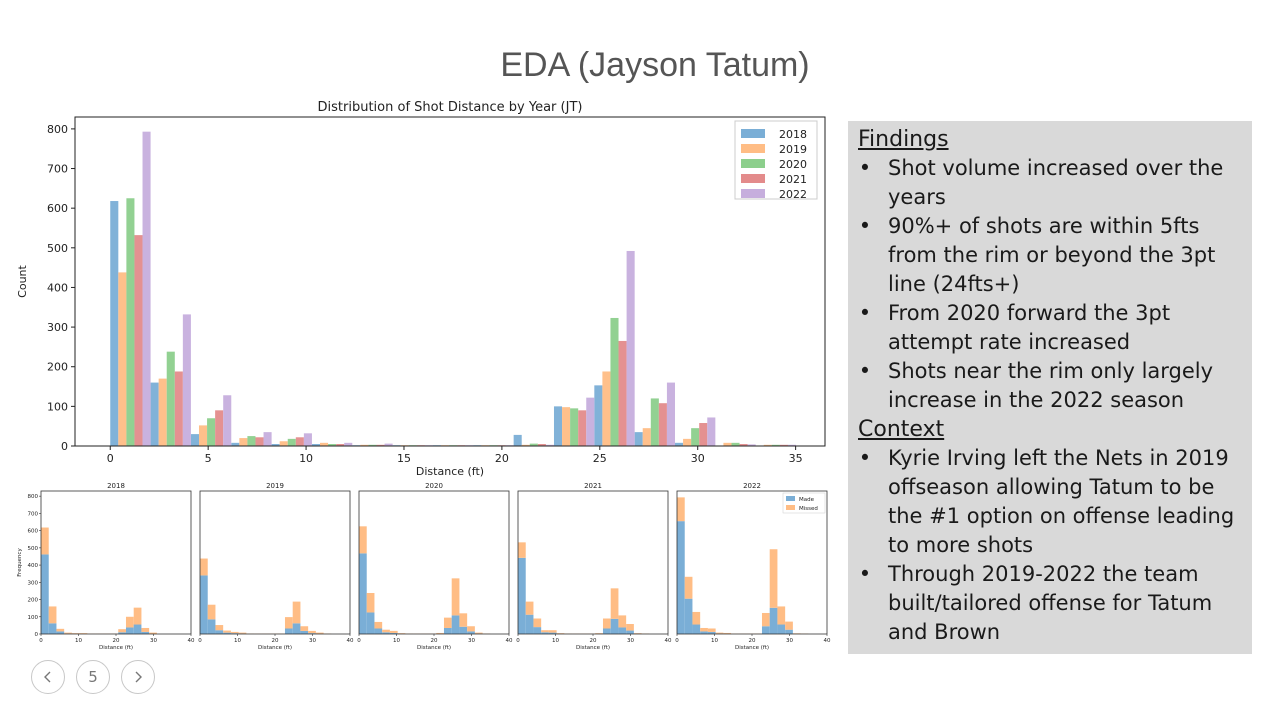  What do you see at coordinates (33, 532) in the screenshot?
I see `y-tick-label: 600` at bounding box center [33, 532].